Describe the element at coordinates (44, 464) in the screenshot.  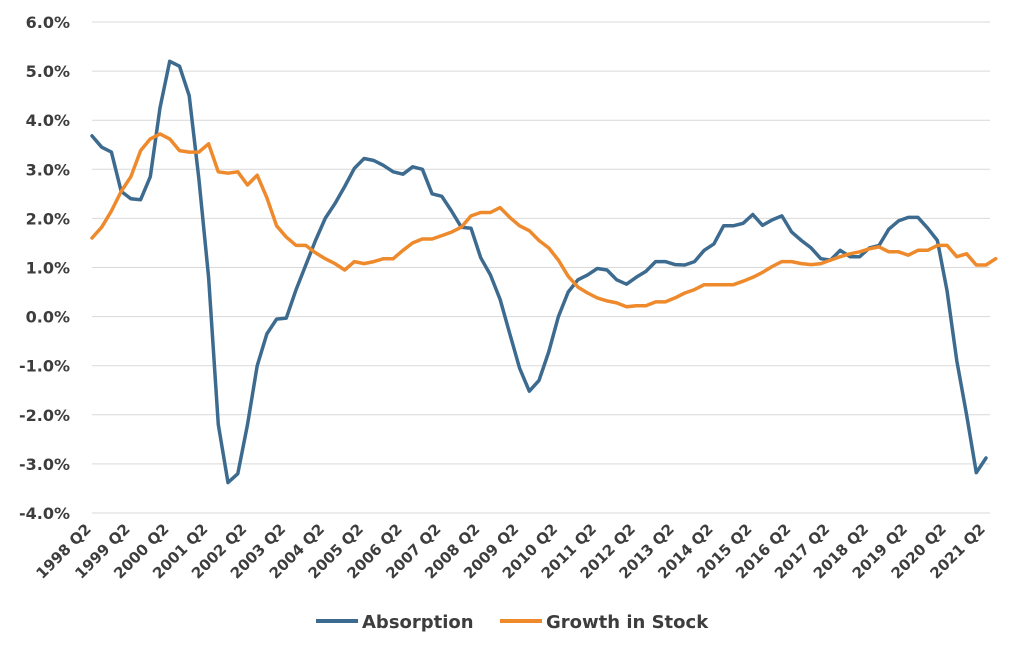
I see `y-tick-label: -3.0%` at that location.